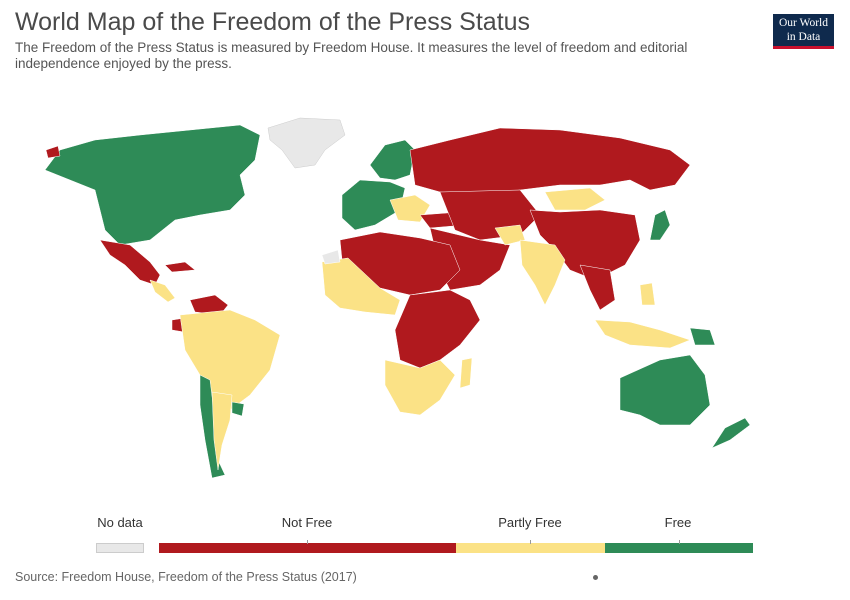 Image resolution: width=850 pixels, height=600 pixels. I want to click on region-north-america, so click(152, 185).